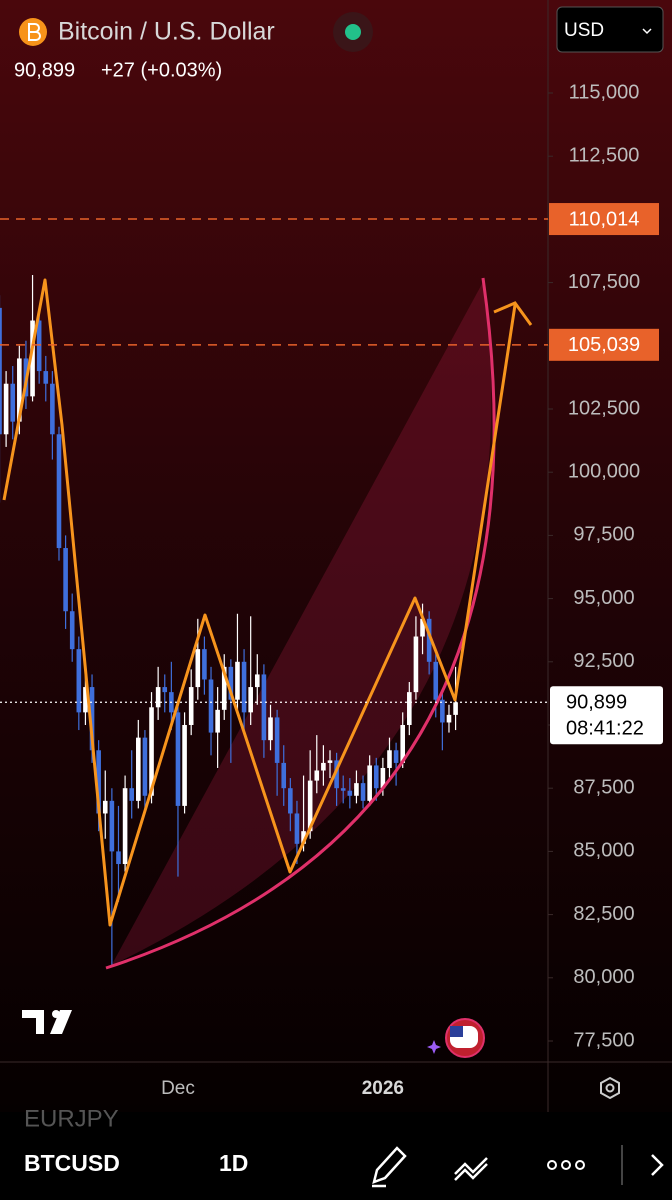 The width and height of the screenshot is (672, 1200). I want to click on y-tick-label: 102,500, so click(604, 408).